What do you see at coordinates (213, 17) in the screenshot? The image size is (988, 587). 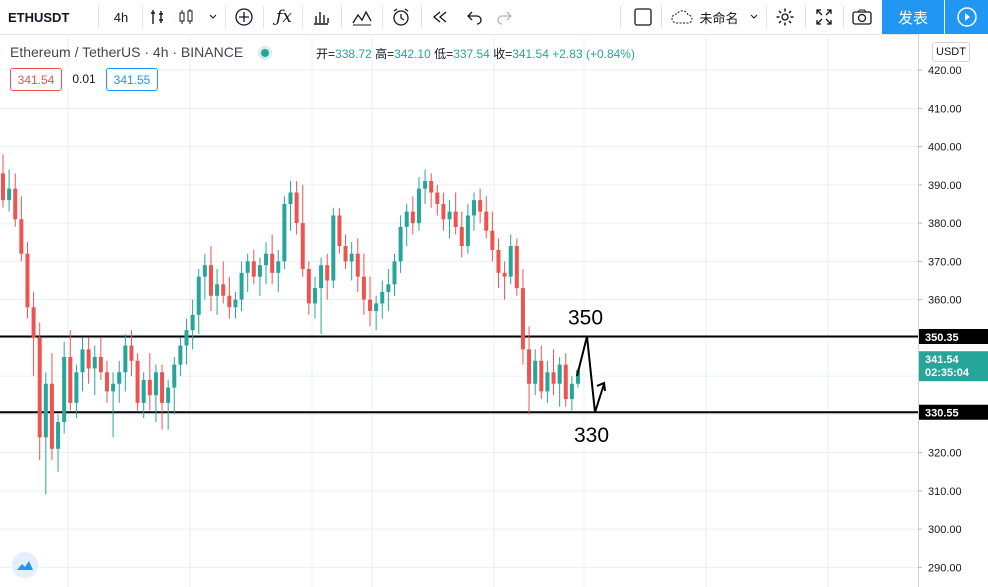 I see `chevron-down-icon` at bounding box center [213, 17].